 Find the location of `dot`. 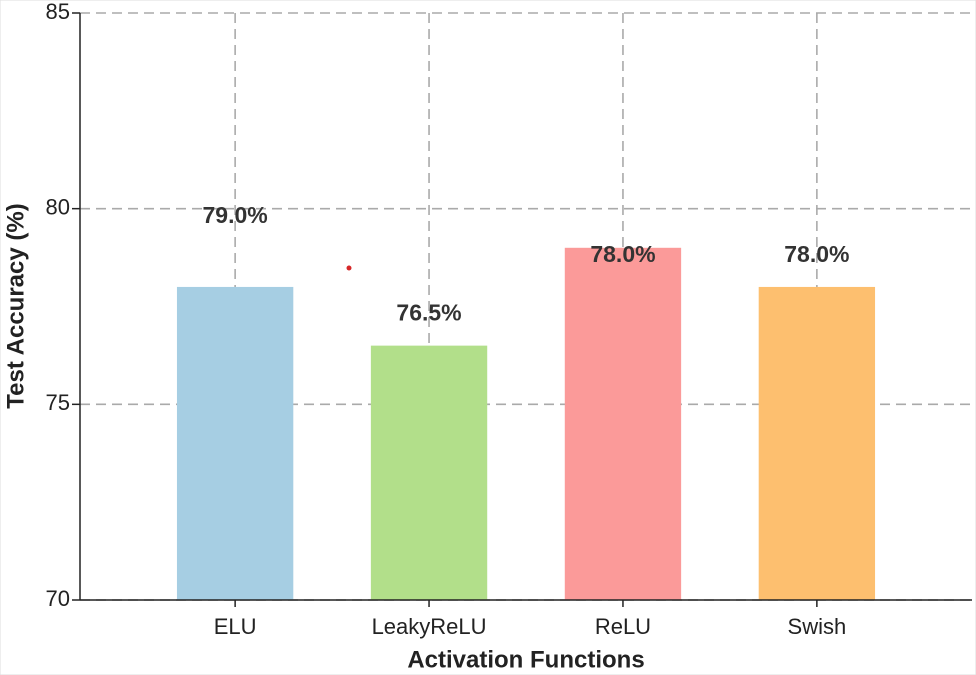

dot is located at coordinates (349, 268).